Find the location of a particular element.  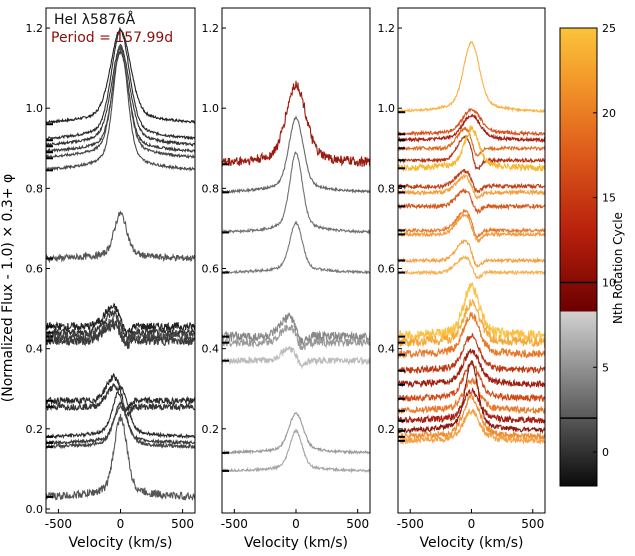

colorbar-tick-label: 10 is located at coordinates (609, 282).